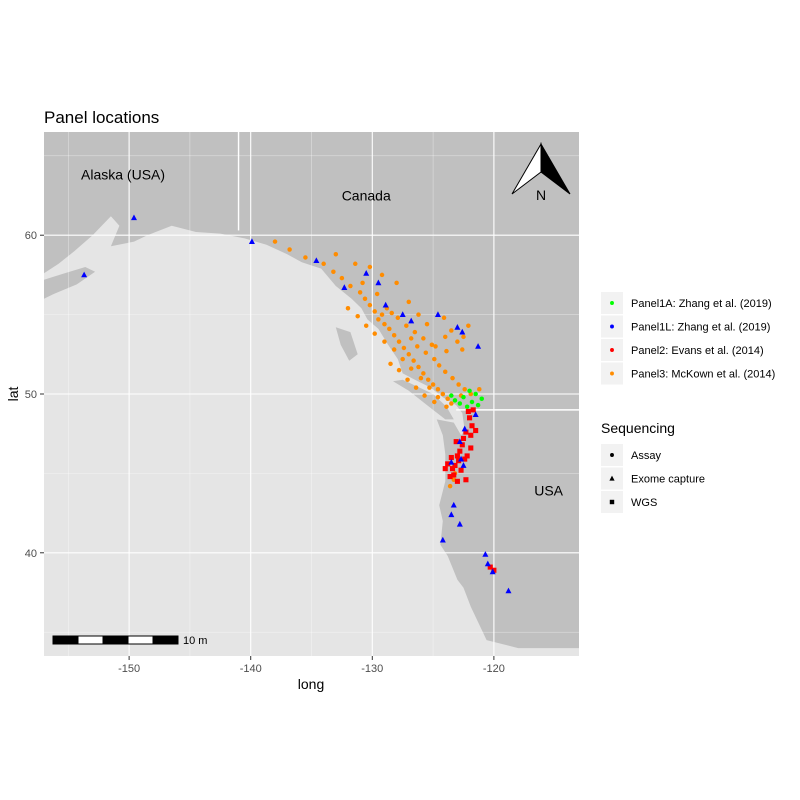  What do you see at coordinates (668, 480) in the screenshot?
I see `legend-shape-label: Exome capture` at bounding box center [668, 480].